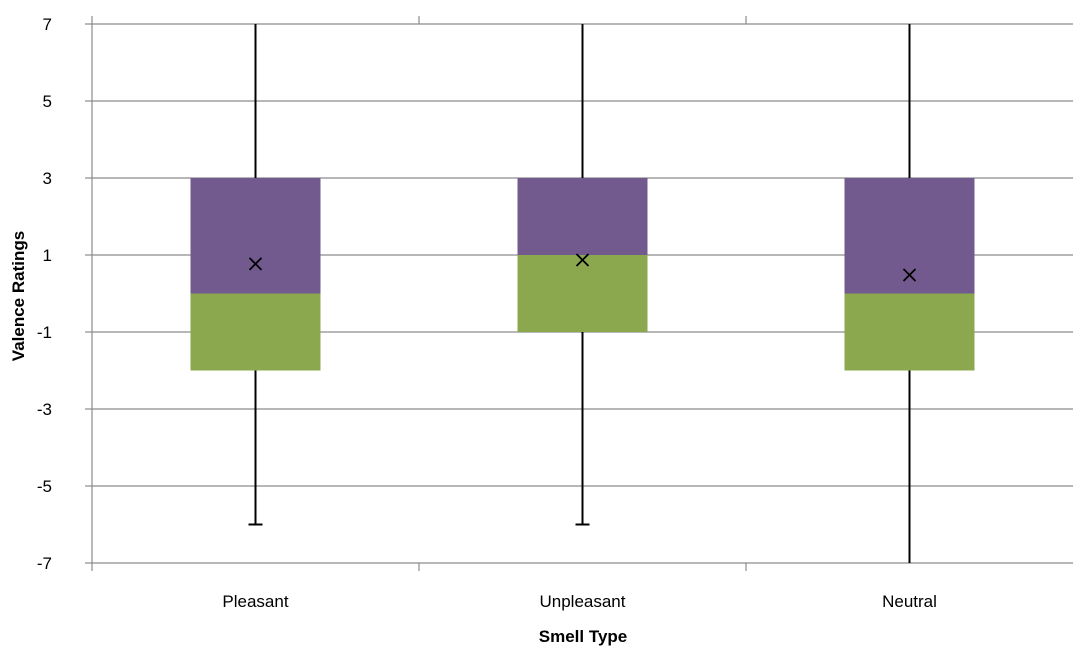 Image resolution: width=1073 pixels, height=655 pixels. Describe the element at coordinates (47, 24) in the screenshot. I see `y-tick-label: 7` at that location.